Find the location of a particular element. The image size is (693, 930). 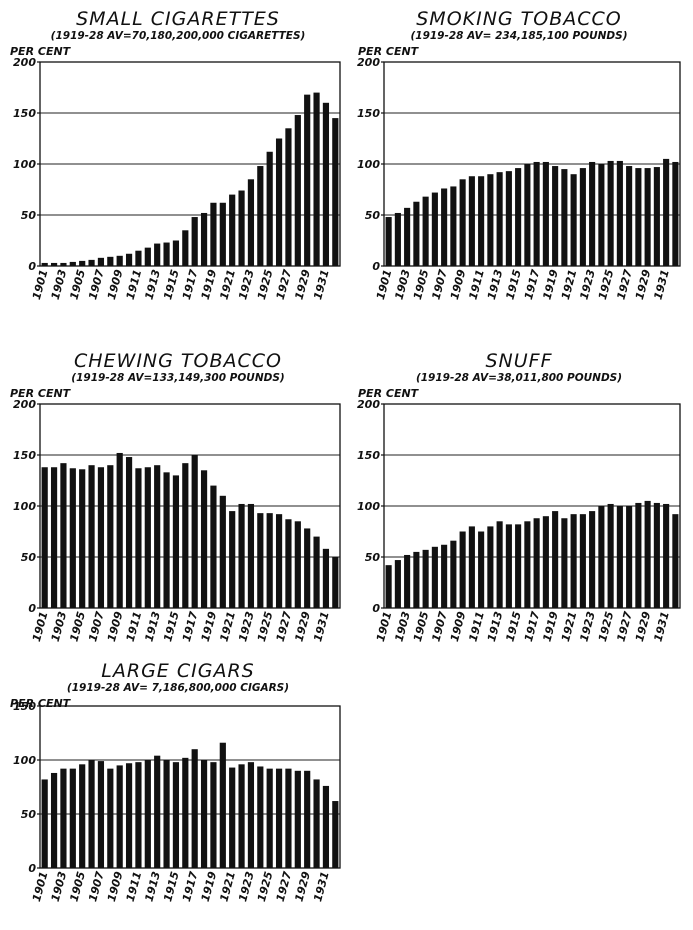

x-tick-label: 1909 is located at coordinates (115, 626).